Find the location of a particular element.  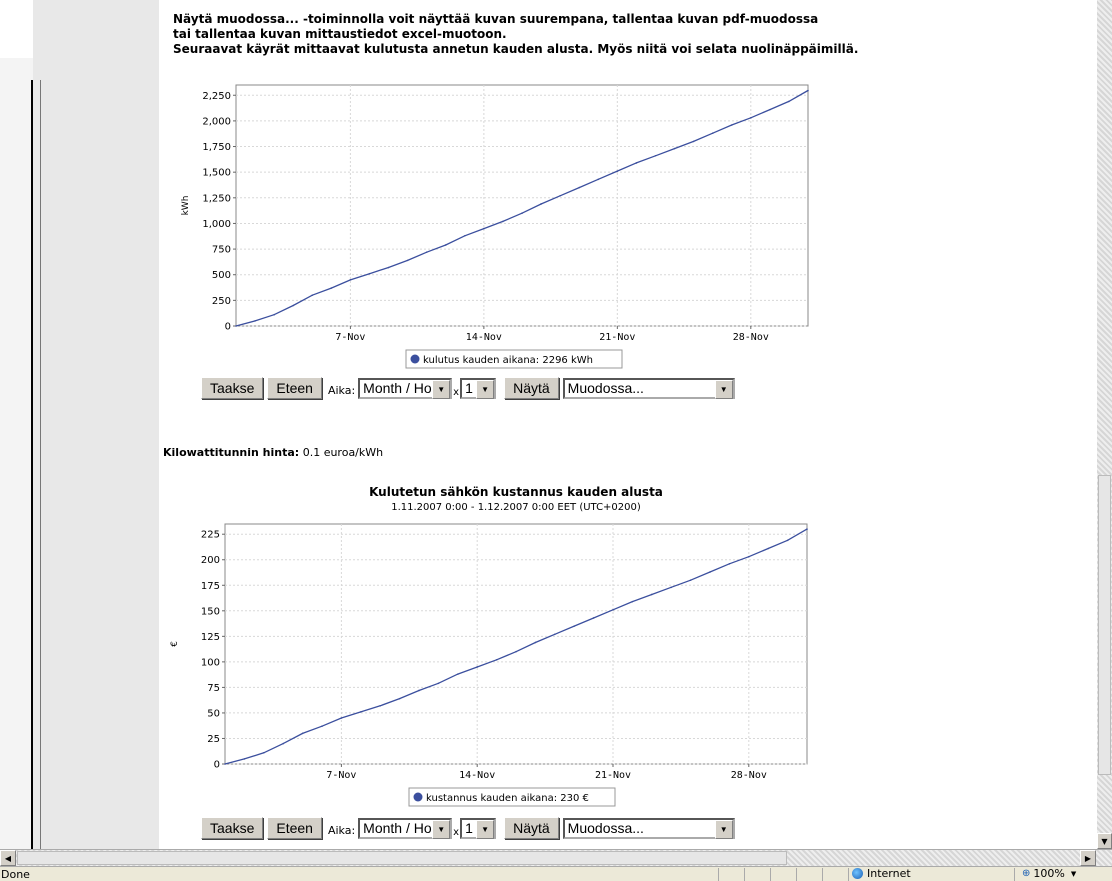

vertical-scrollbar: ▼ is located at coordinates (1104, 424).